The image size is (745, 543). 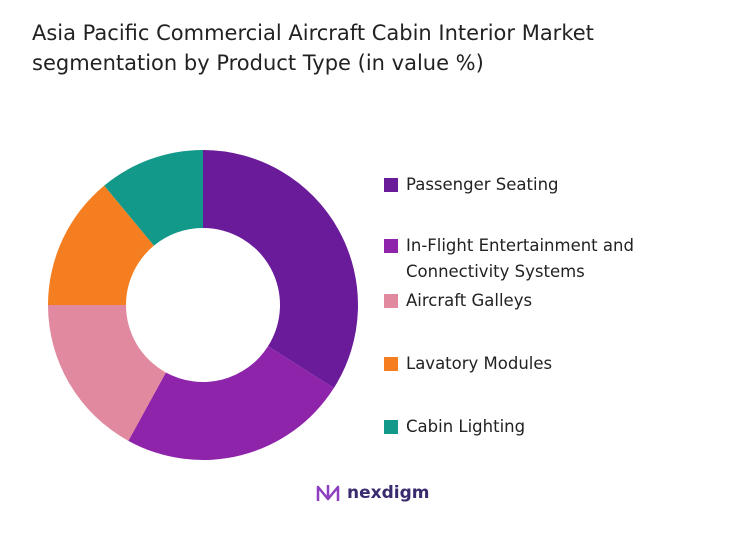 I want to click on legend-item: Aircraft Galleys, so click(x=544, y=301).